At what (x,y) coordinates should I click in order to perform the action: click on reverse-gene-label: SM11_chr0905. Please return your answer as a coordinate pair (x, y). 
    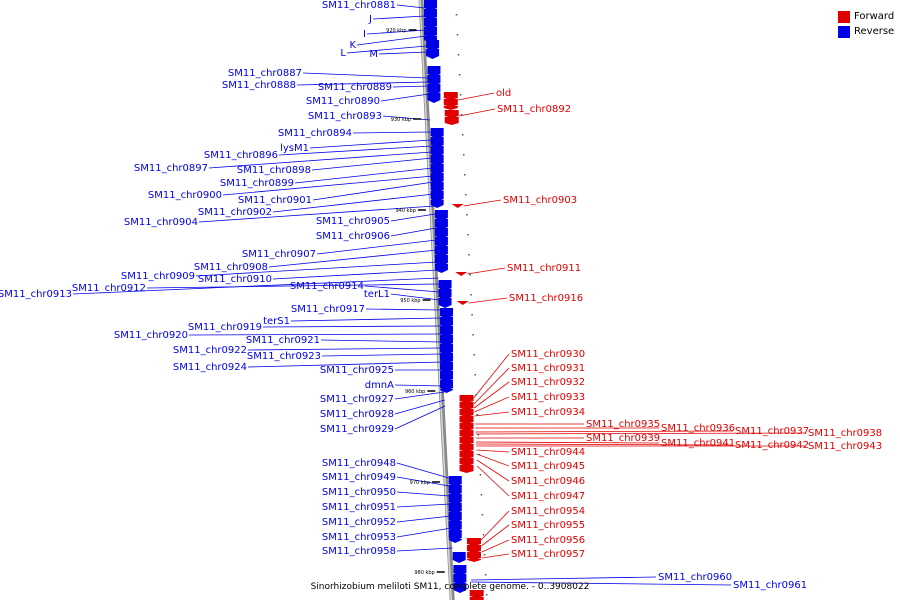
    Looking at the image, I should click on (353, 221).